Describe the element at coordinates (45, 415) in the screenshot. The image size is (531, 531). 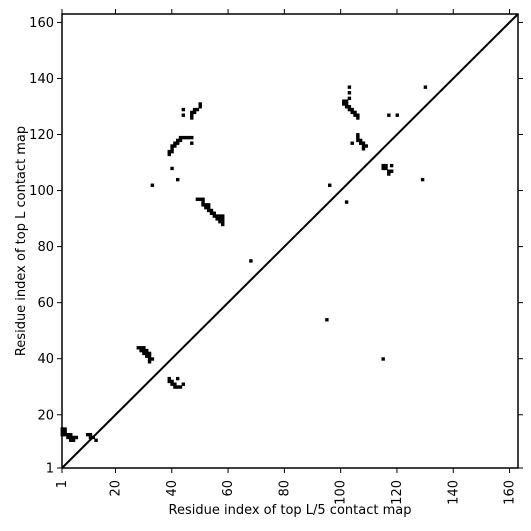
I see `y-tick-label: 20` at that location.